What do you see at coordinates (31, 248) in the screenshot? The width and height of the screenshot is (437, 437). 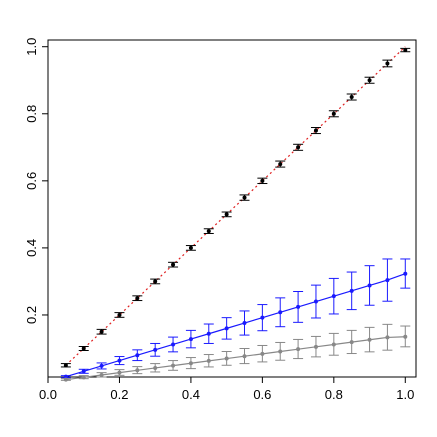 I see `y-tick-label: 0.4` at bounding box center [31, 248].